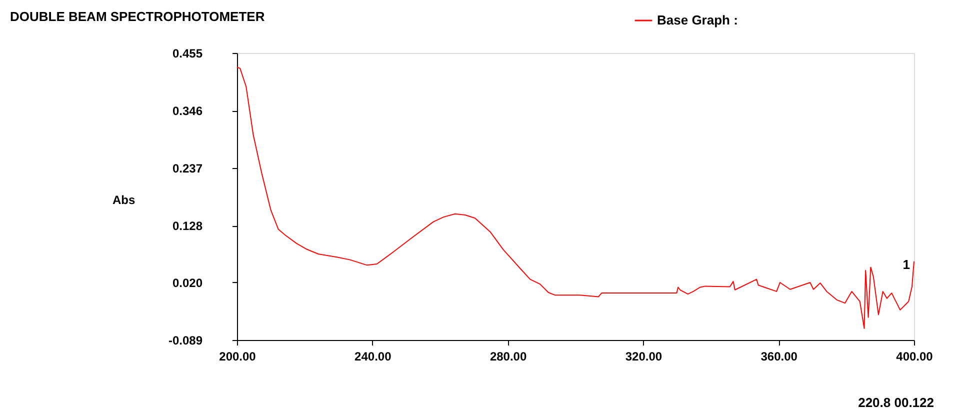 Image resolution: width=959 pixels, height=415 pixels. Describe the element at coordinates (185, 341) in the screenshot. I see `y-tick-label: -0.089` at that location.